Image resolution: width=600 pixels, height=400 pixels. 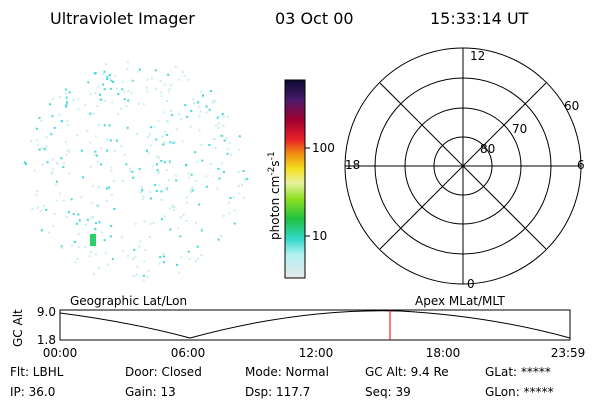 I want to click on mlat-label: 70, so click(x=519, y=129).